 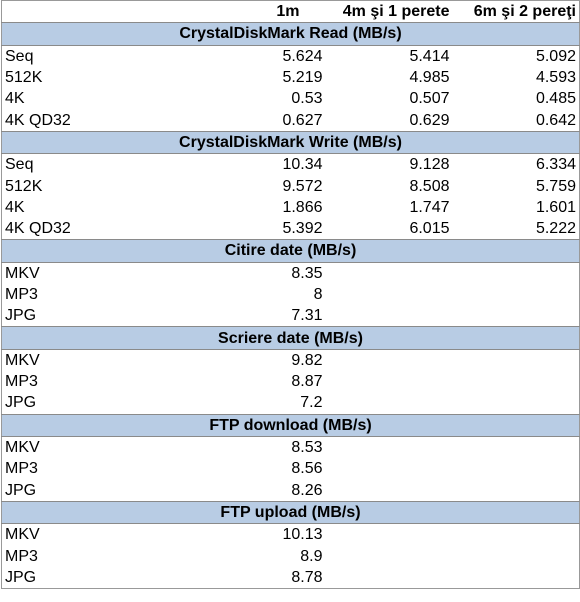 What do you see at coordinates (429, 56) in the screenshot?
I see `value-cell: 5.414` at bounding box center [429, 56].